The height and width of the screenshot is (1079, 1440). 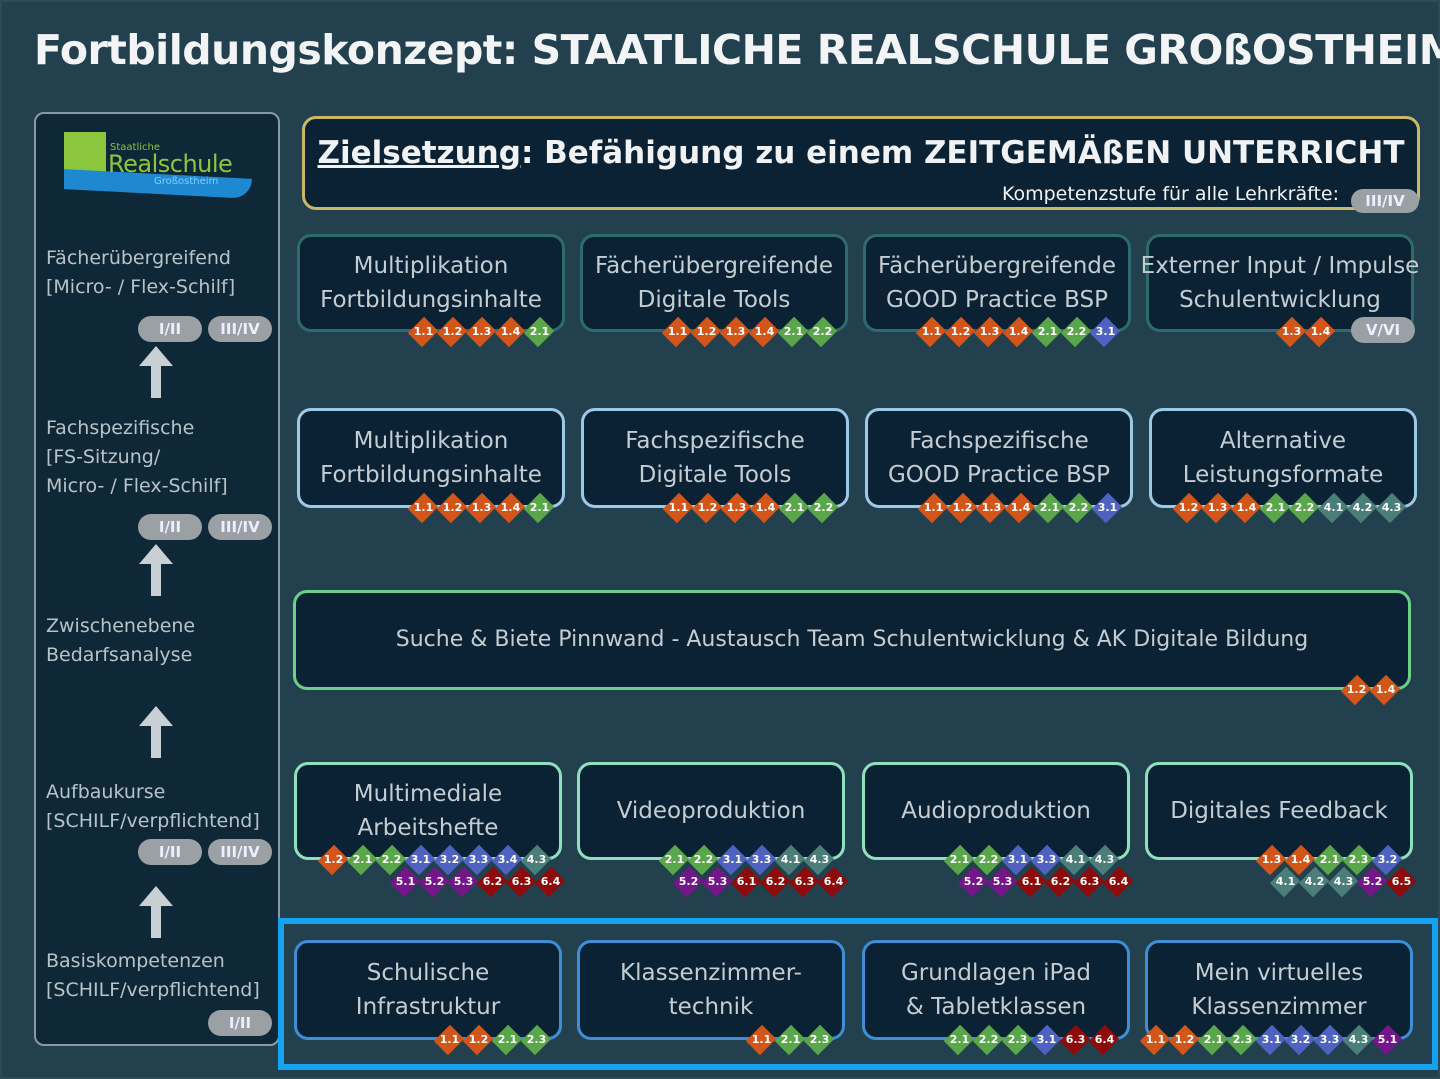 I want to click on competence-code: 5.3, so click(x=717, y=881).